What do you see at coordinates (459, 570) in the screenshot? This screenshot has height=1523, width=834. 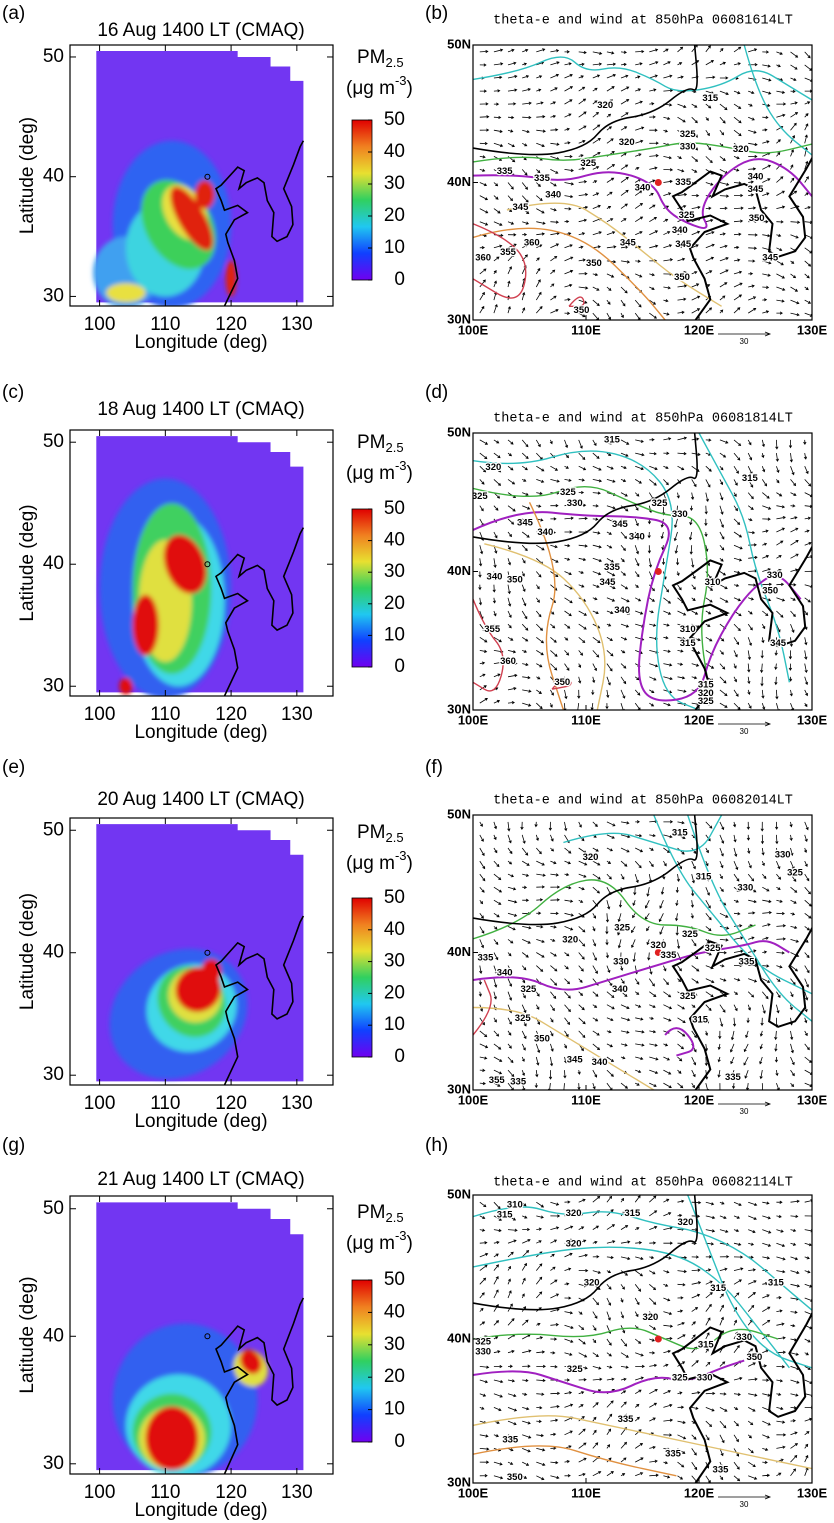 I see `y-tick-label: 40N` at bounding box center [459, 570].